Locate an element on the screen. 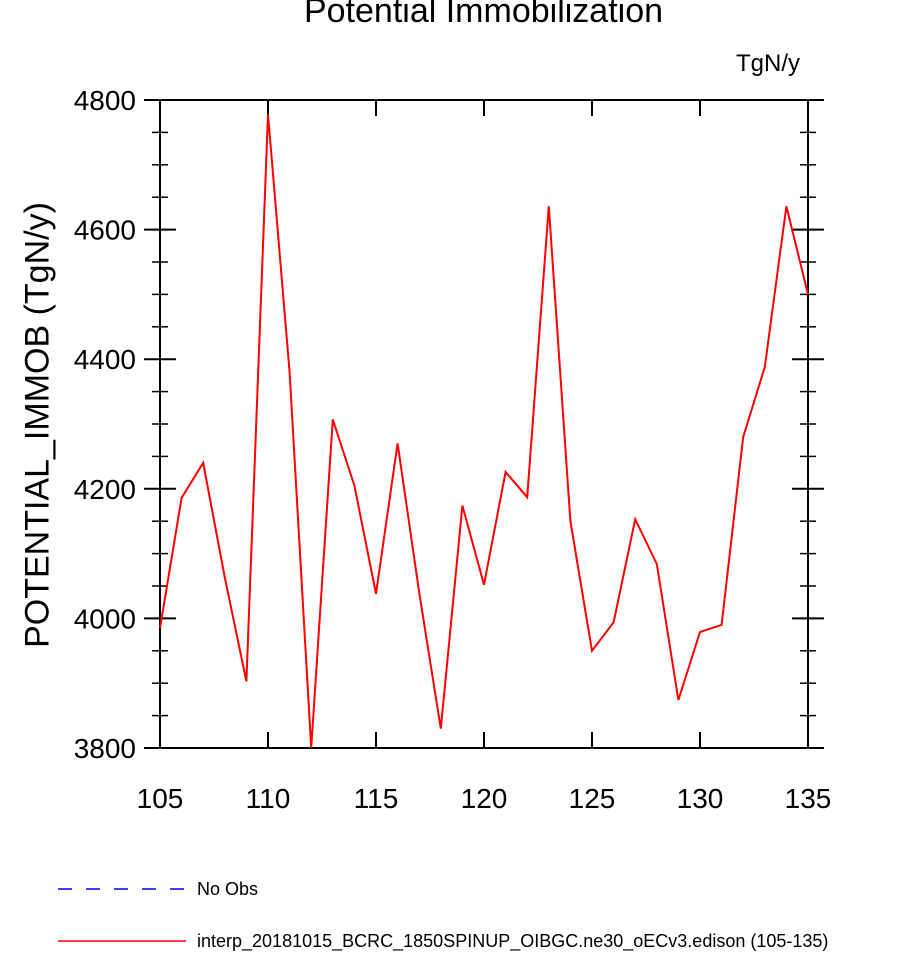  x-tick-label: 120 is located at coordinates (484, 798).